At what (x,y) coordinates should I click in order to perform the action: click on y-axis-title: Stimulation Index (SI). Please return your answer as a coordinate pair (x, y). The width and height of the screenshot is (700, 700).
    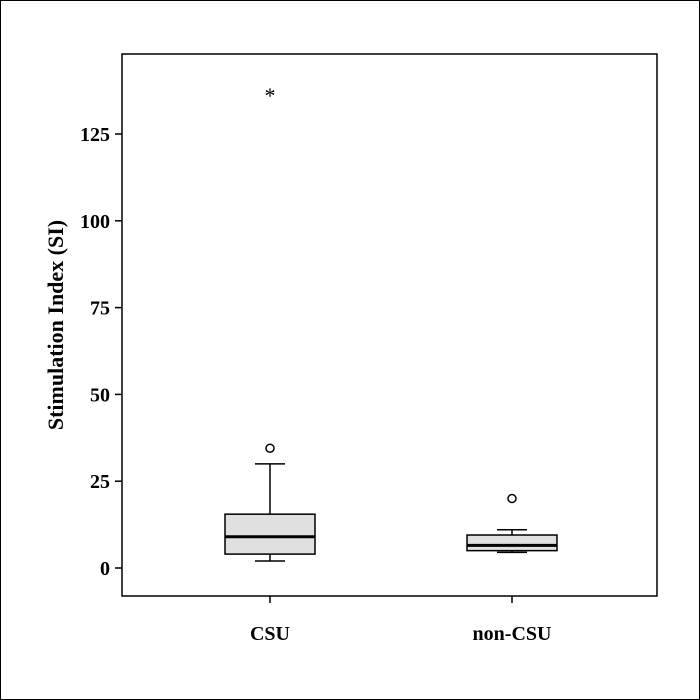
    Looking at the image, I should click on (55, 325).